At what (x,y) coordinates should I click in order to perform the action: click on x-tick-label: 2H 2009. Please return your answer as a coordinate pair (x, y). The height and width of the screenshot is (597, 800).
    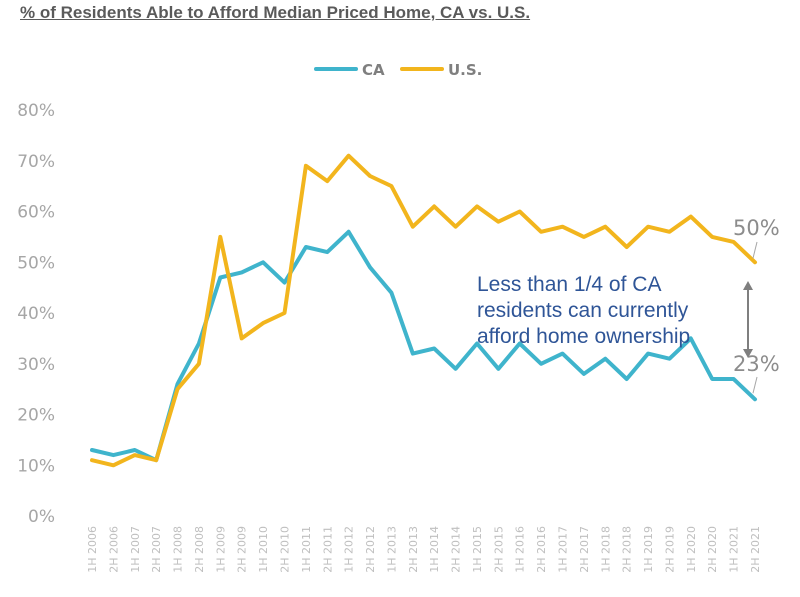
    Looking at the image, I should click on (242, 549).